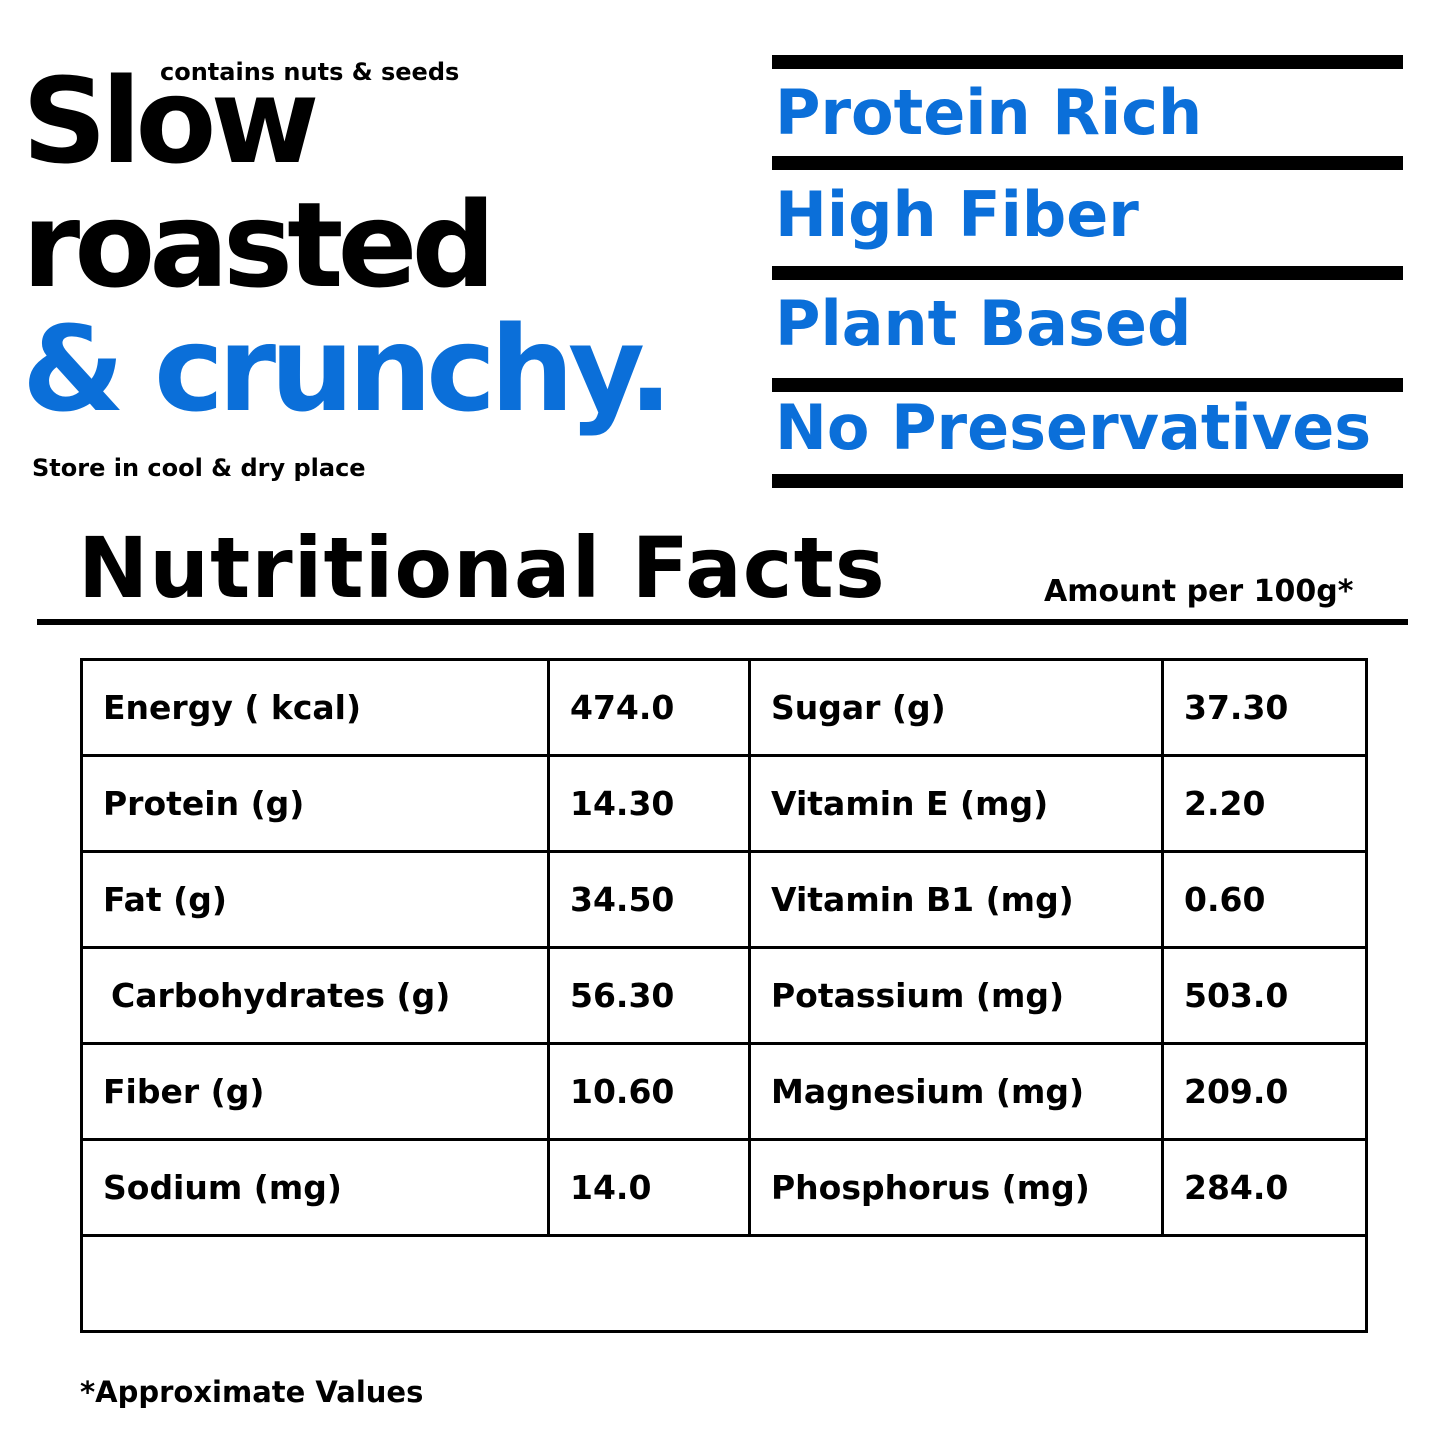 This screenshot has width=1445, height=1445. What do you see at coordinates (315, 1187) in the screenshot?
I see `nutrient-label: Sodium (mg)` at bounding box center [315, 1187].